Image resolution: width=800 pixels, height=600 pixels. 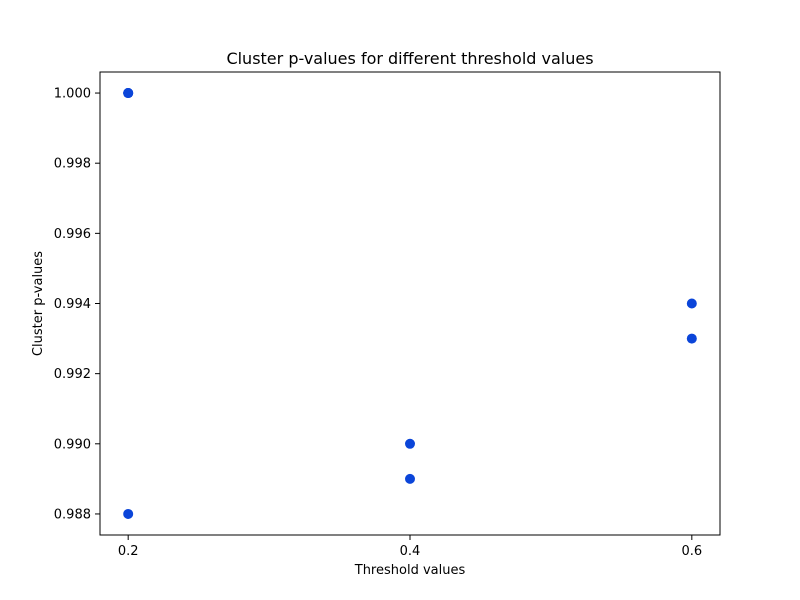 I want to click on y-tick-label: 0.996, so click(x=72, y=234).